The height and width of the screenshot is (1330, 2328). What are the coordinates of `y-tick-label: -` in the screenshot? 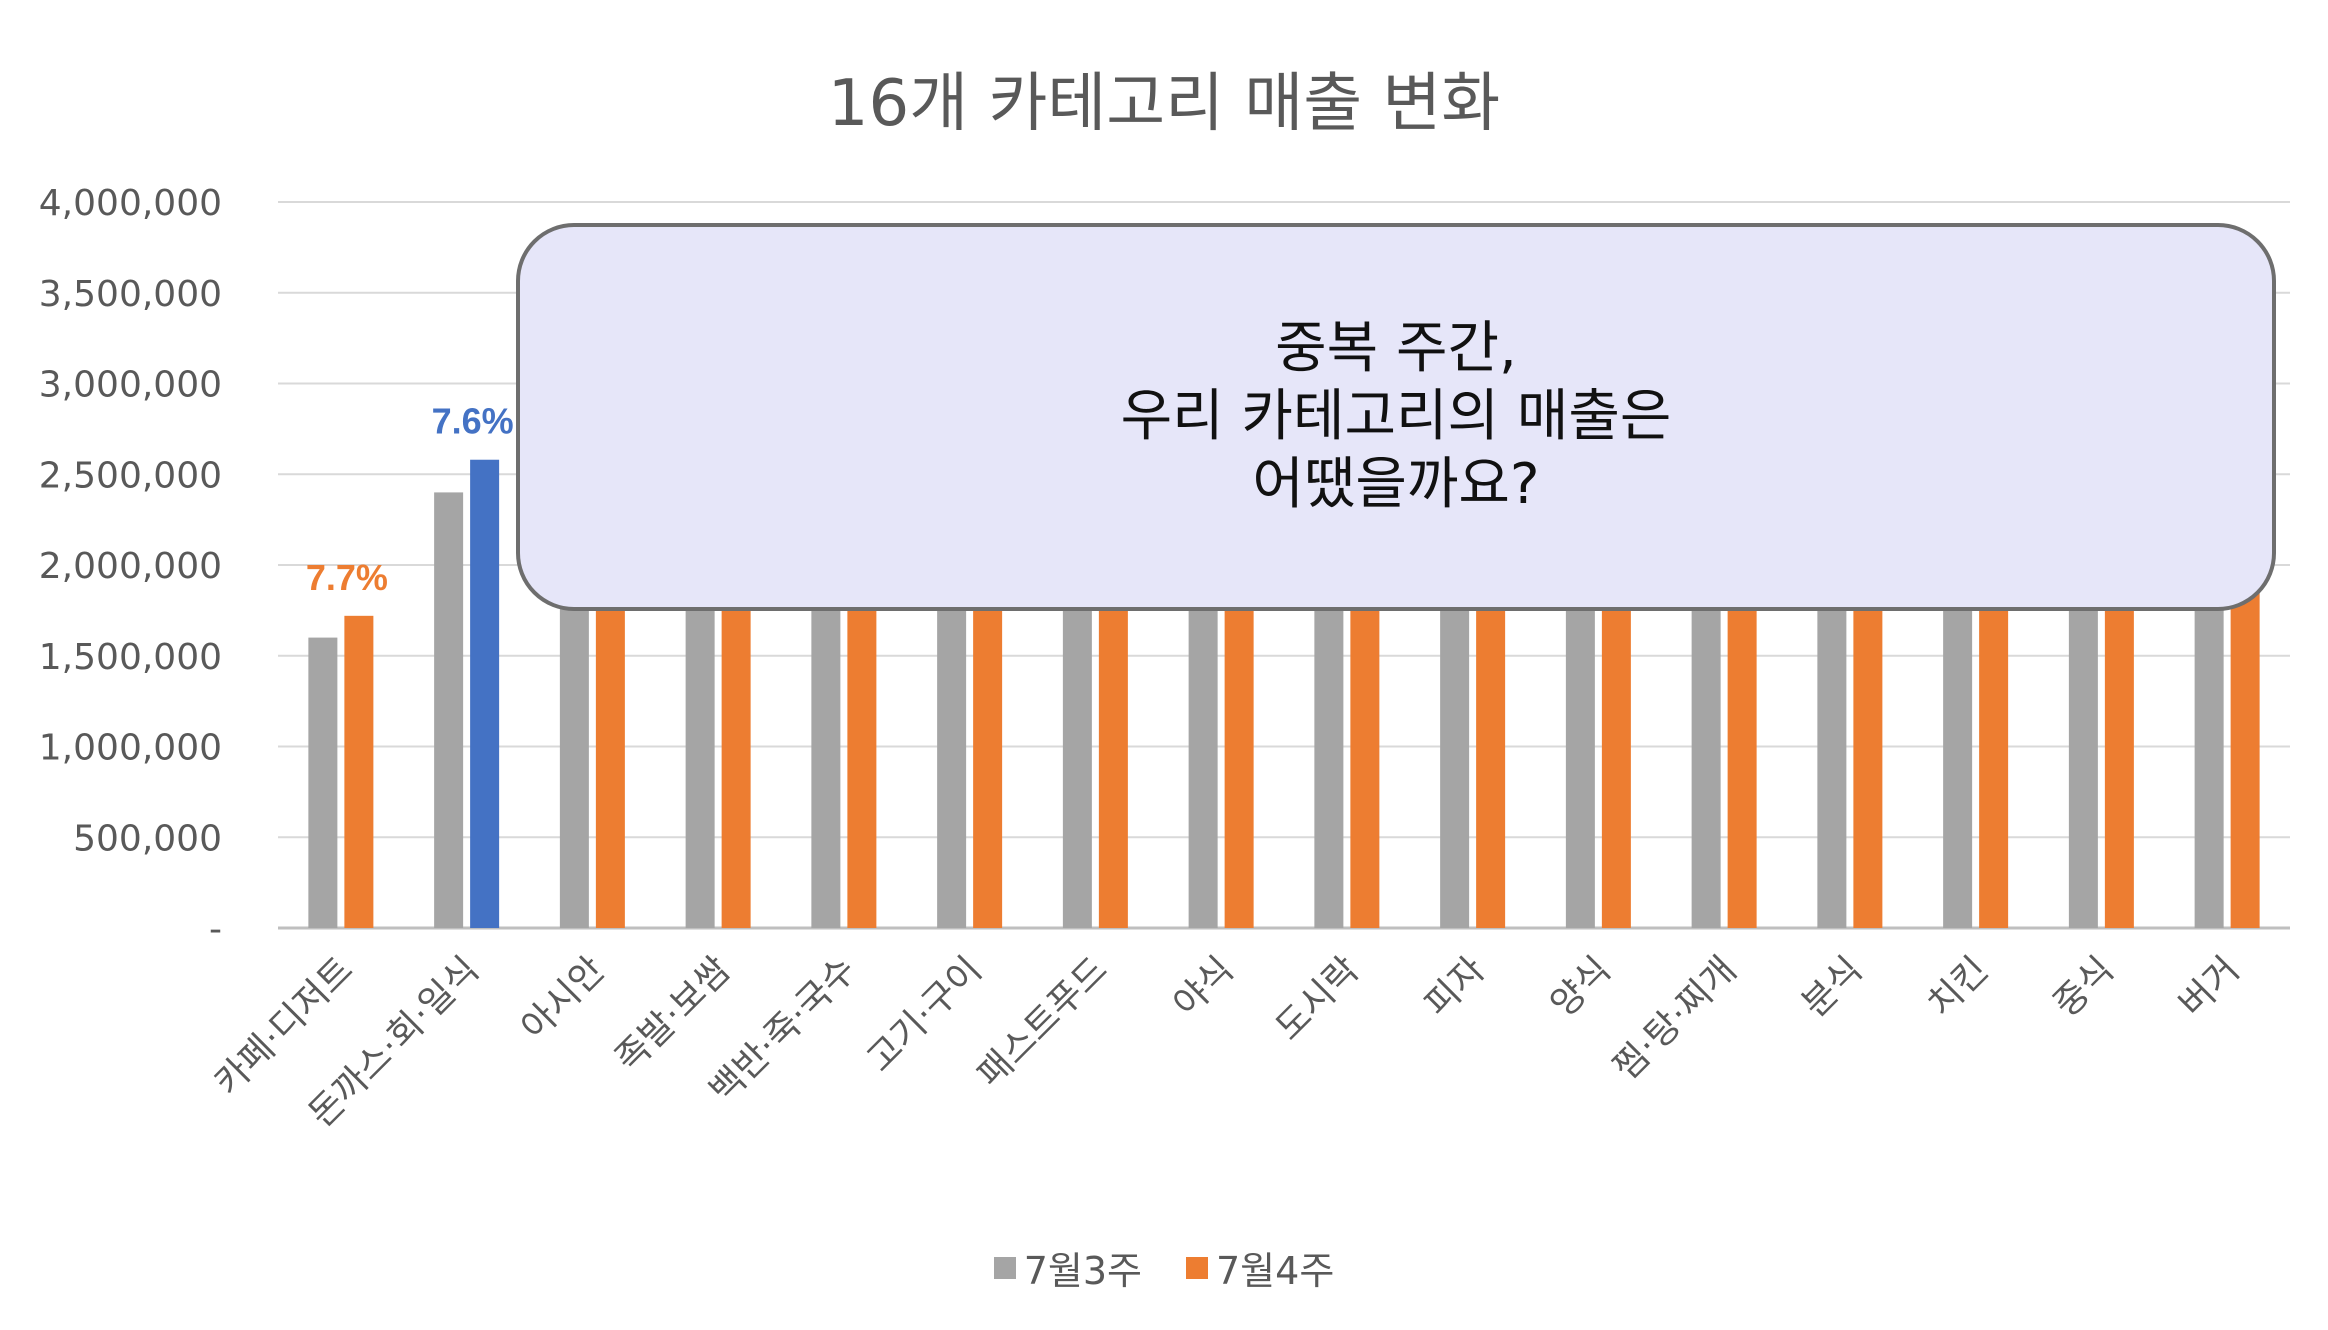 It's located at (215, 929).